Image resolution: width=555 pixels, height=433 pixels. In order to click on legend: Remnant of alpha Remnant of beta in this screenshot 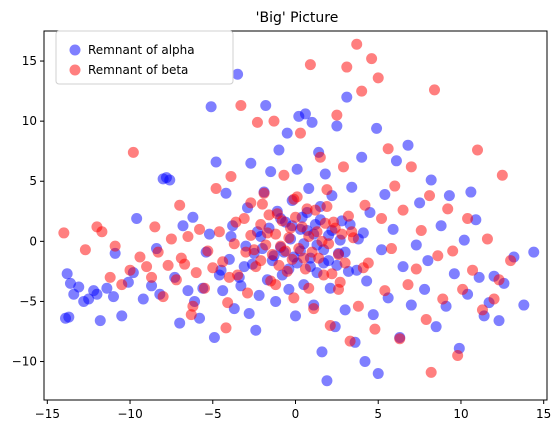, I will do `click(144, 57)`.